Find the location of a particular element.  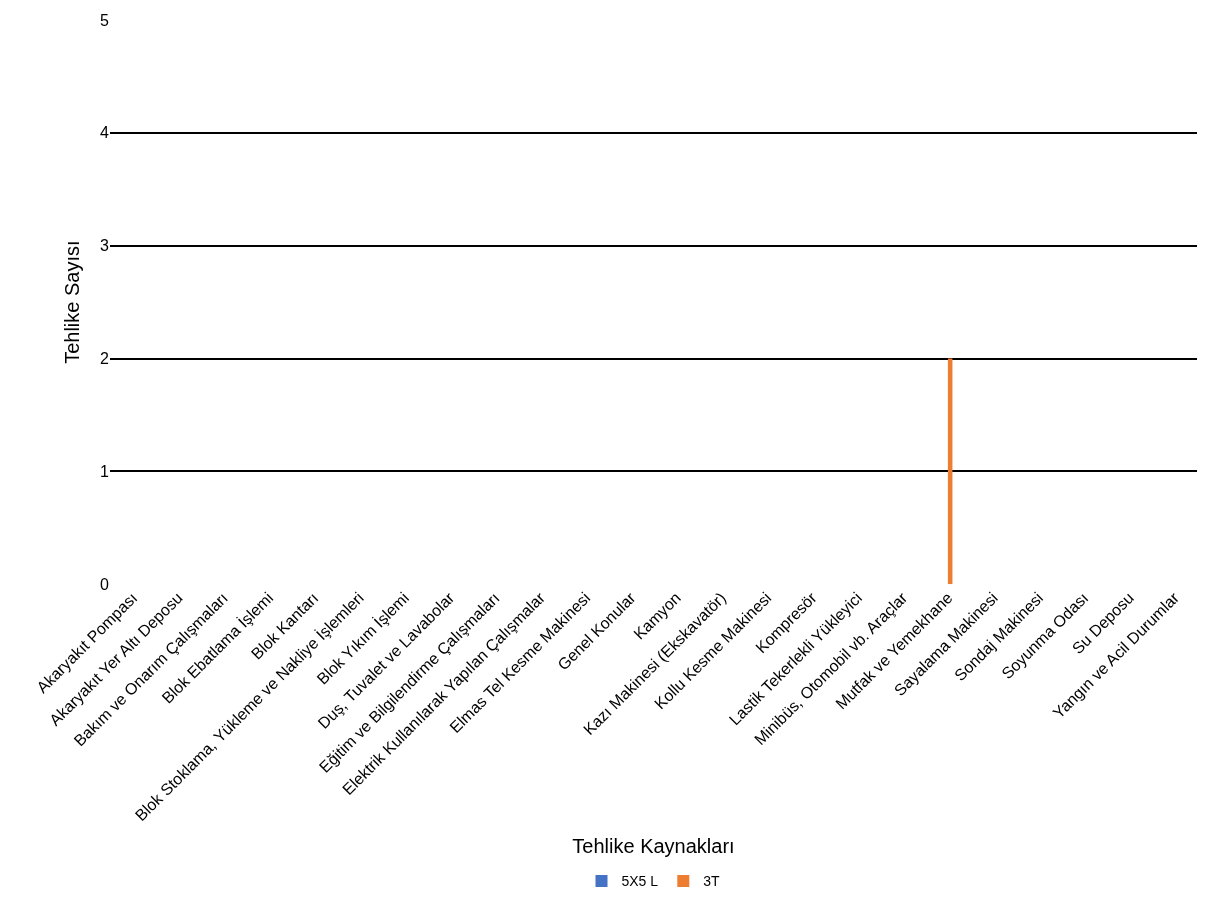

legend-label: 3T is located at coordinates (712, 881).